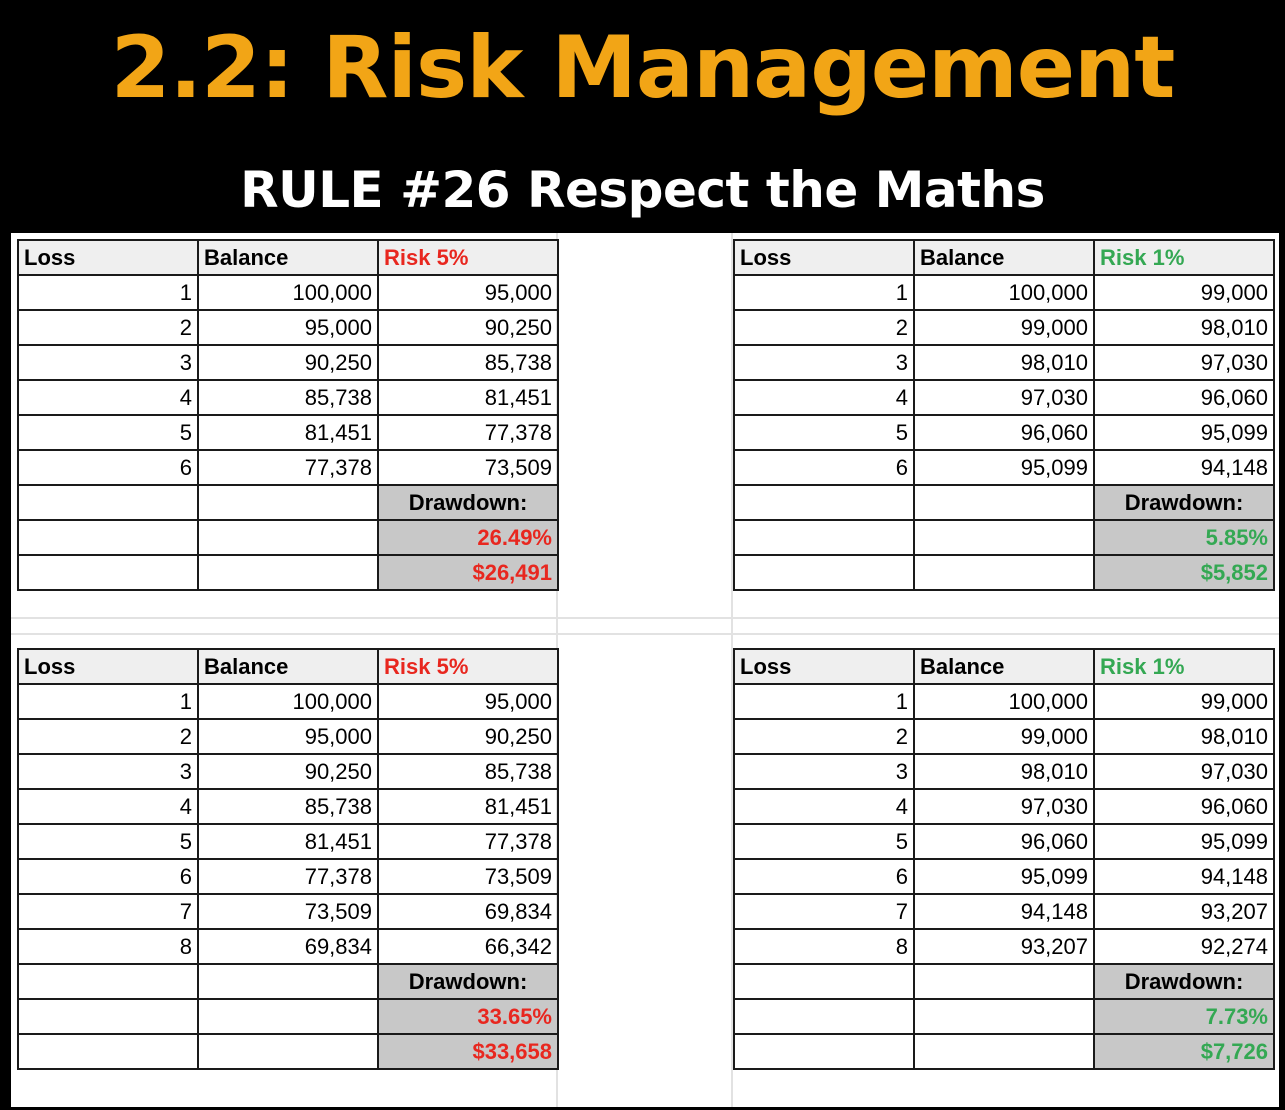  I want to click on table-row: 4 85,738 81,451, so click(288, 397).